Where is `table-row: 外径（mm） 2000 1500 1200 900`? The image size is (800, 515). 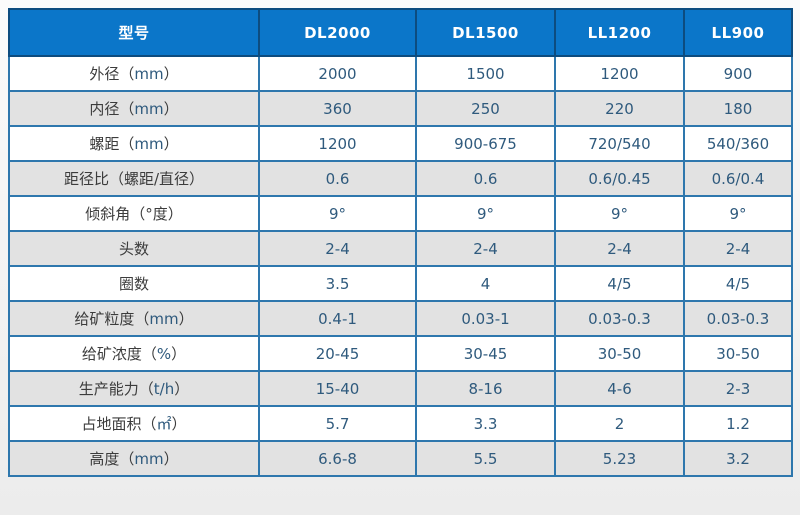
table-row: 外径（mm） 2000 1500 1200 900 is located at coordinates (400, 73).